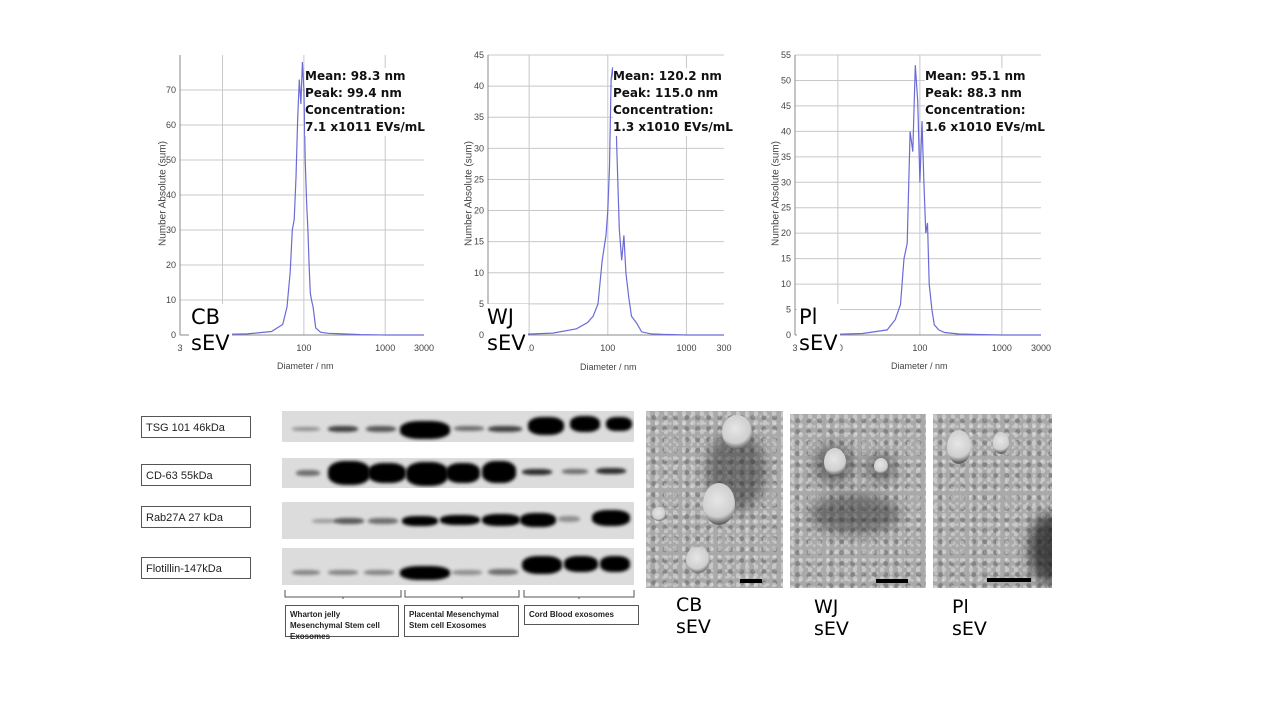 Image resolution: width=1280 pixels, height=720 pixels. I want to click on sample-label-wj: WJ sEV, so click(506, 330).